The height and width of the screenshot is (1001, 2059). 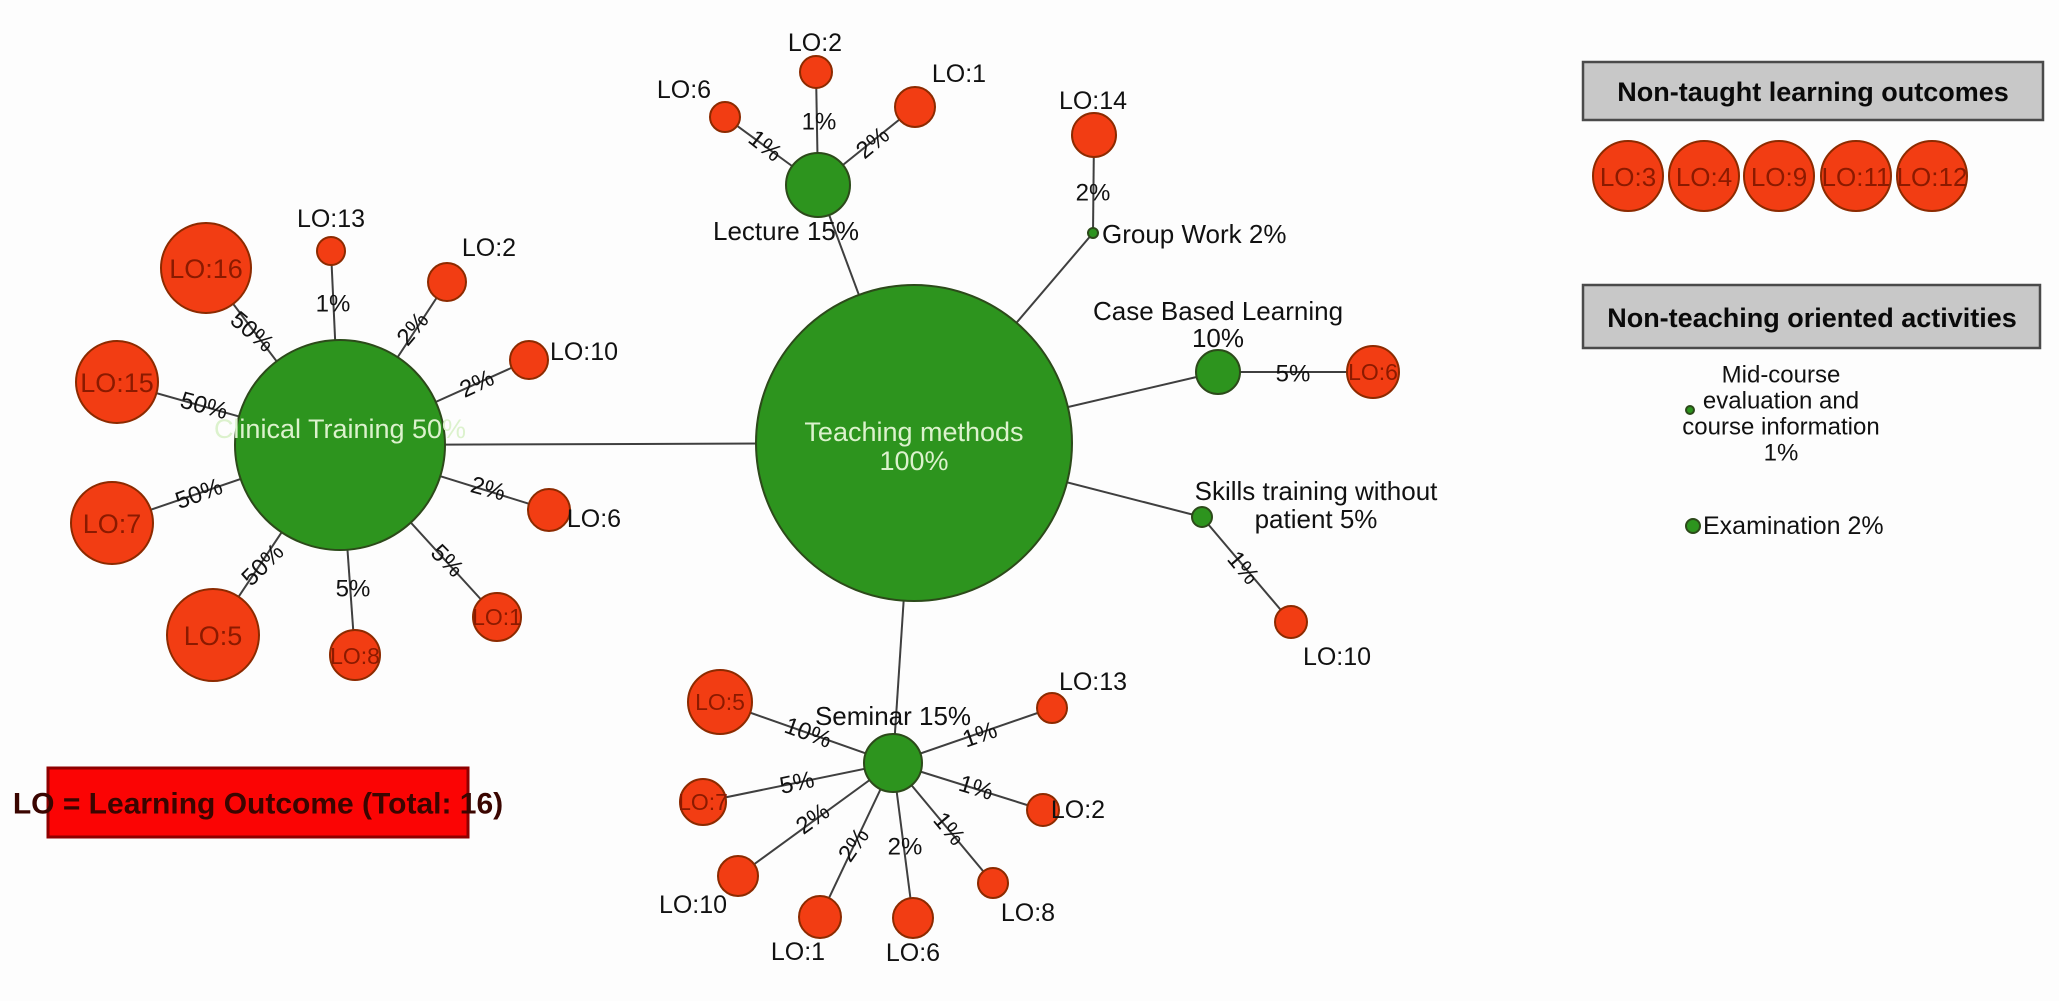 I want to click on note-text: LO = Learning Outcome (Total: 16), so click(x=258, y=804).